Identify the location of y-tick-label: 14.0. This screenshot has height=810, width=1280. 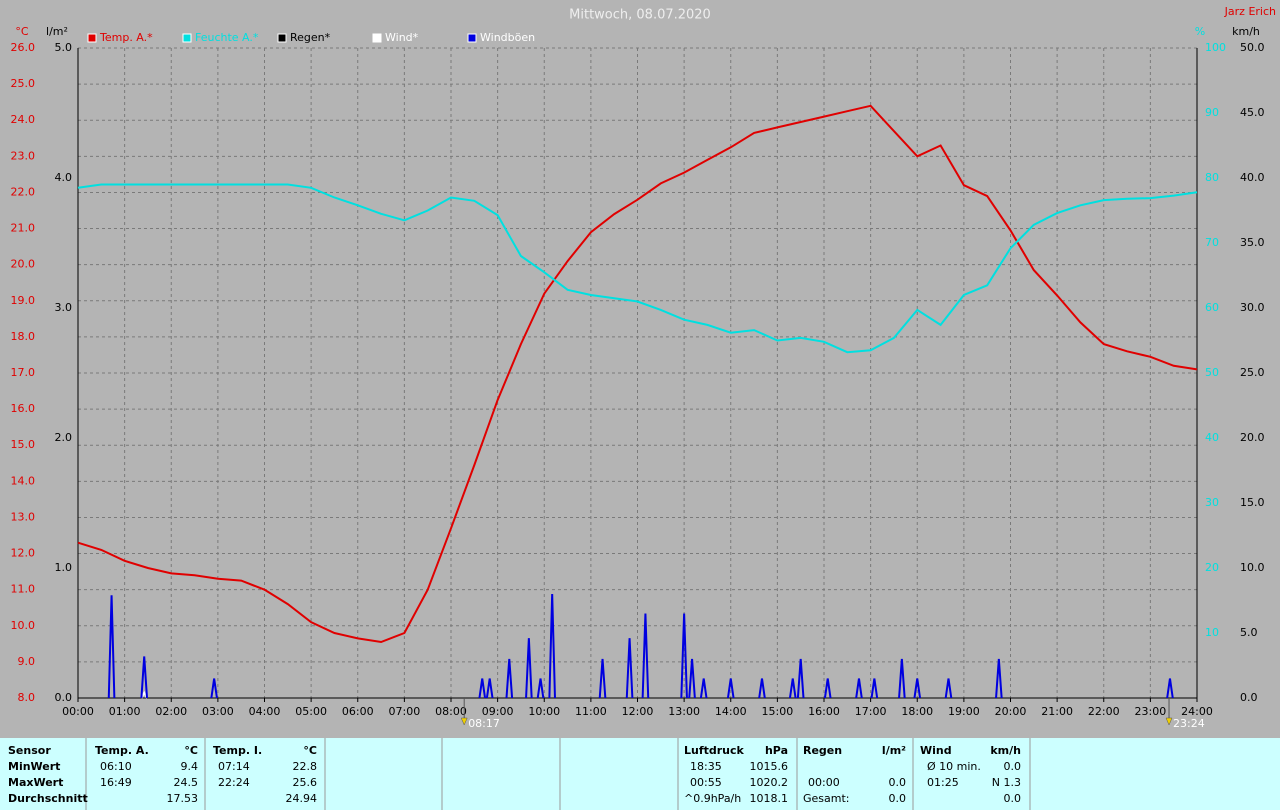
(23, 480).